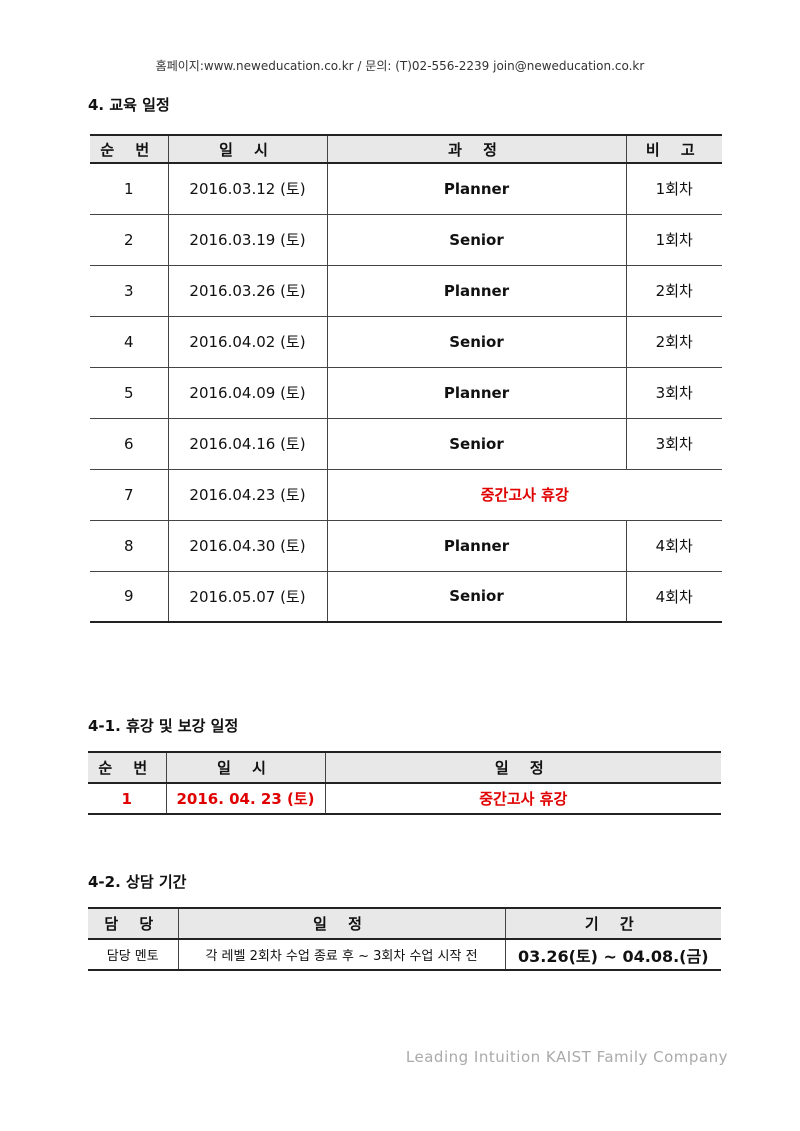  What do you see at coordinates (129, 240) in the screenshot?
I see `cell-no: 2` at bounding box center [129, 240].